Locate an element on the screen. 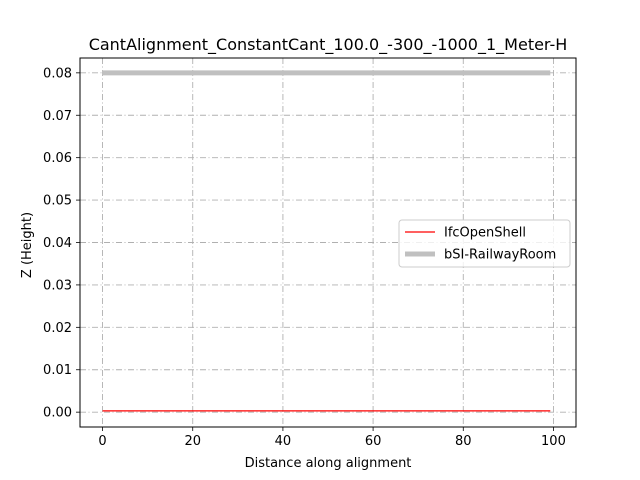 This screenshot has height=480, width=640. y-tick-label: 0.07 is located at coordinates (57, 116).